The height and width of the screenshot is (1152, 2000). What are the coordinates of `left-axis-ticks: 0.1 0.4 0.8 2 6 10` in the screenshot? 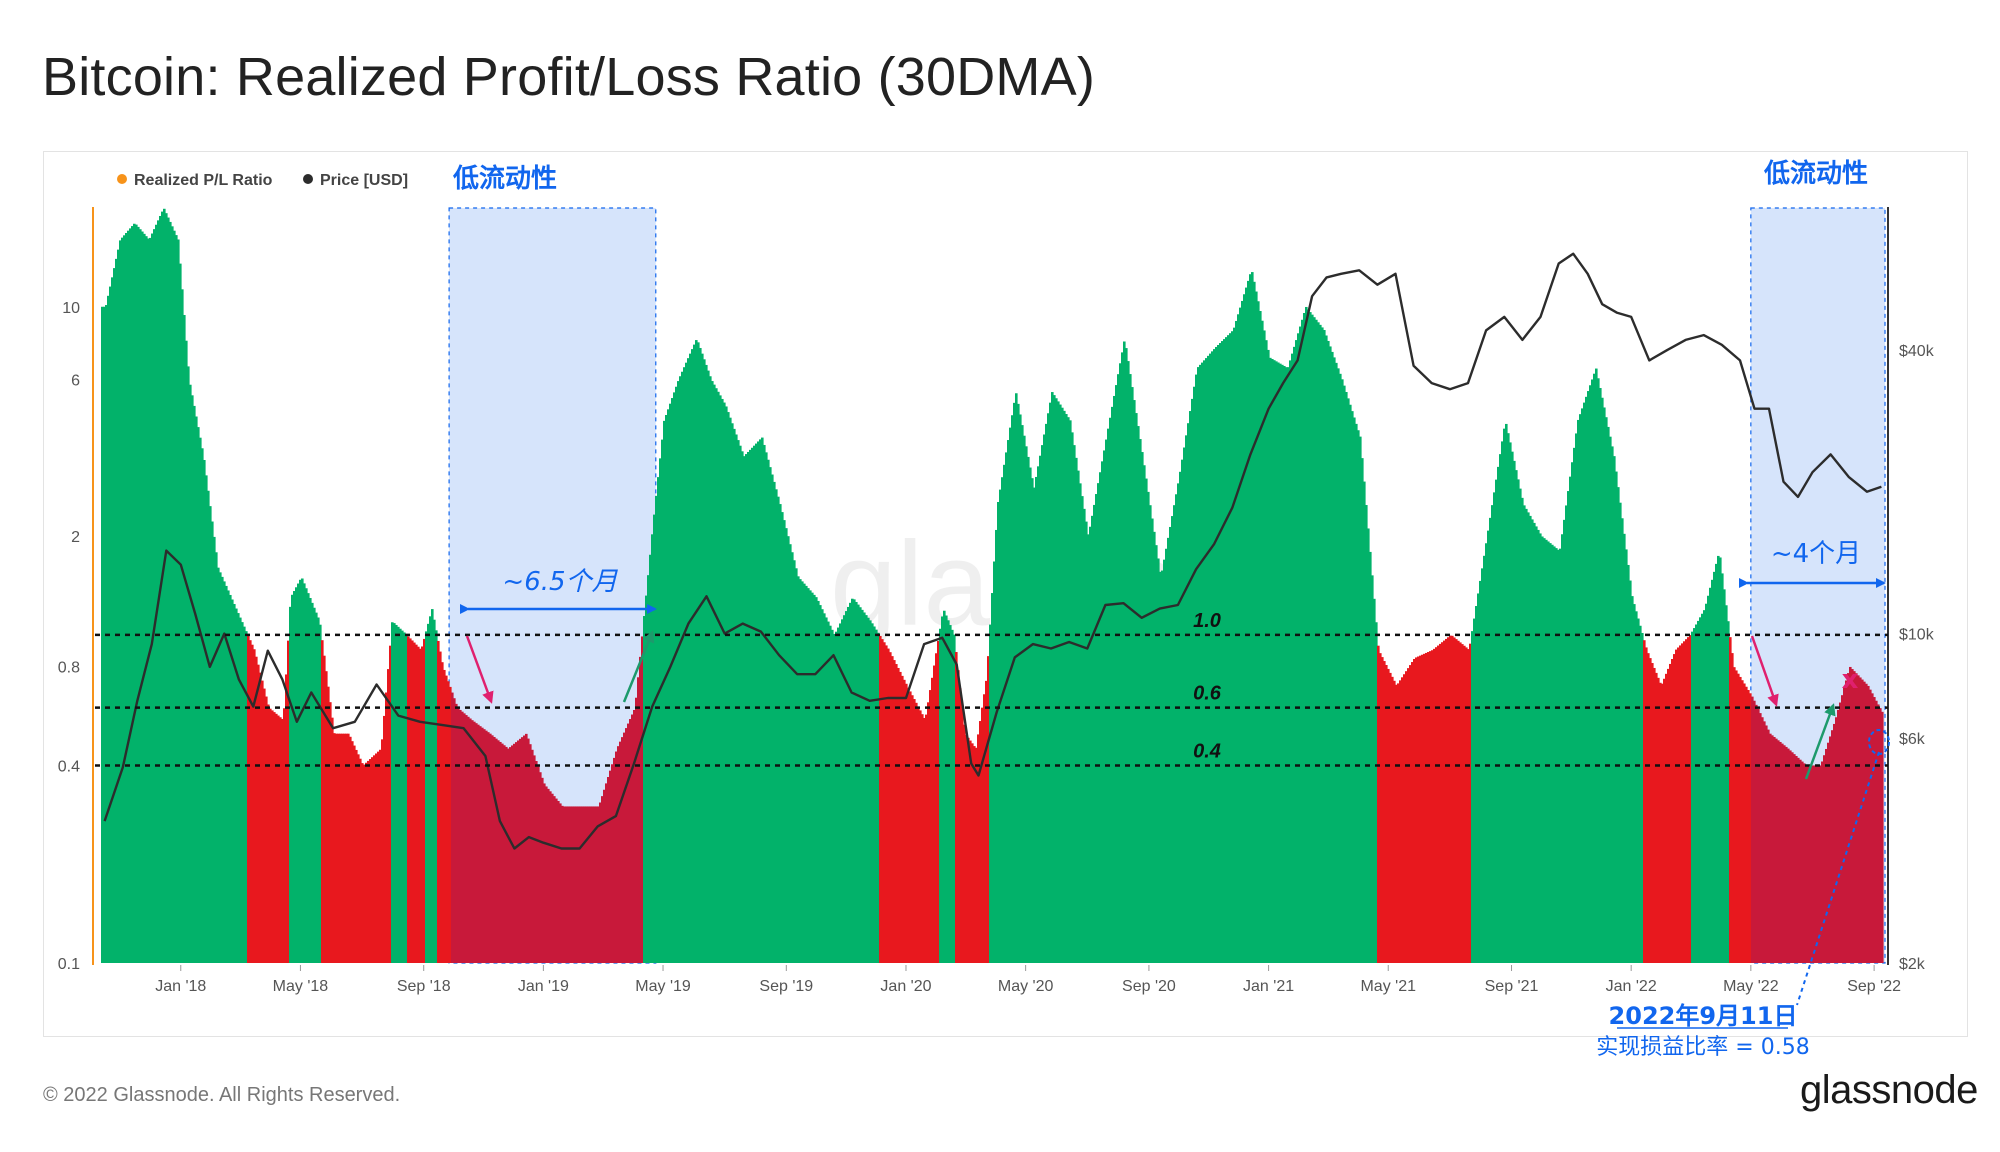 It's located at (69, 636).